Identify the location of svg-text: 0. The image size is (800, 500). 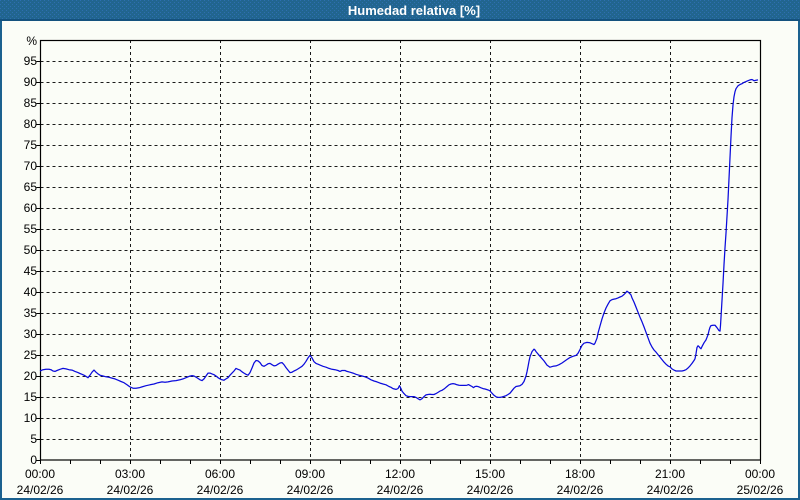
(33, 460).